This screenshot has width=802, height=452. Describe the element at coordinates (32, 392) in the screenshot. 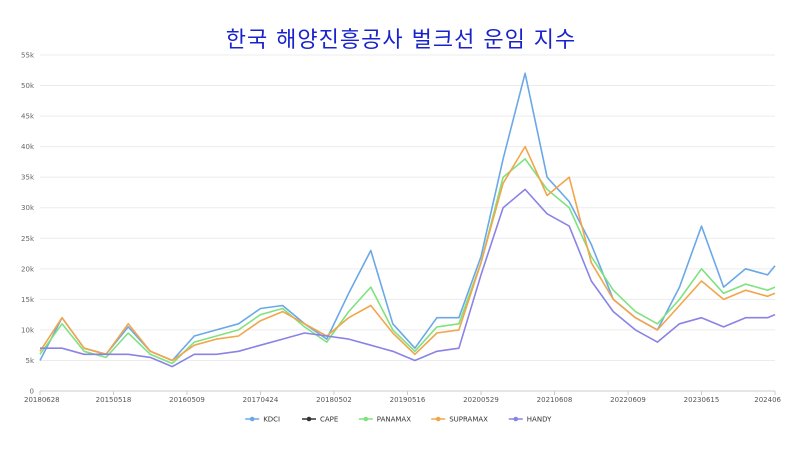

I see `y-tick-label: 0` at that location.